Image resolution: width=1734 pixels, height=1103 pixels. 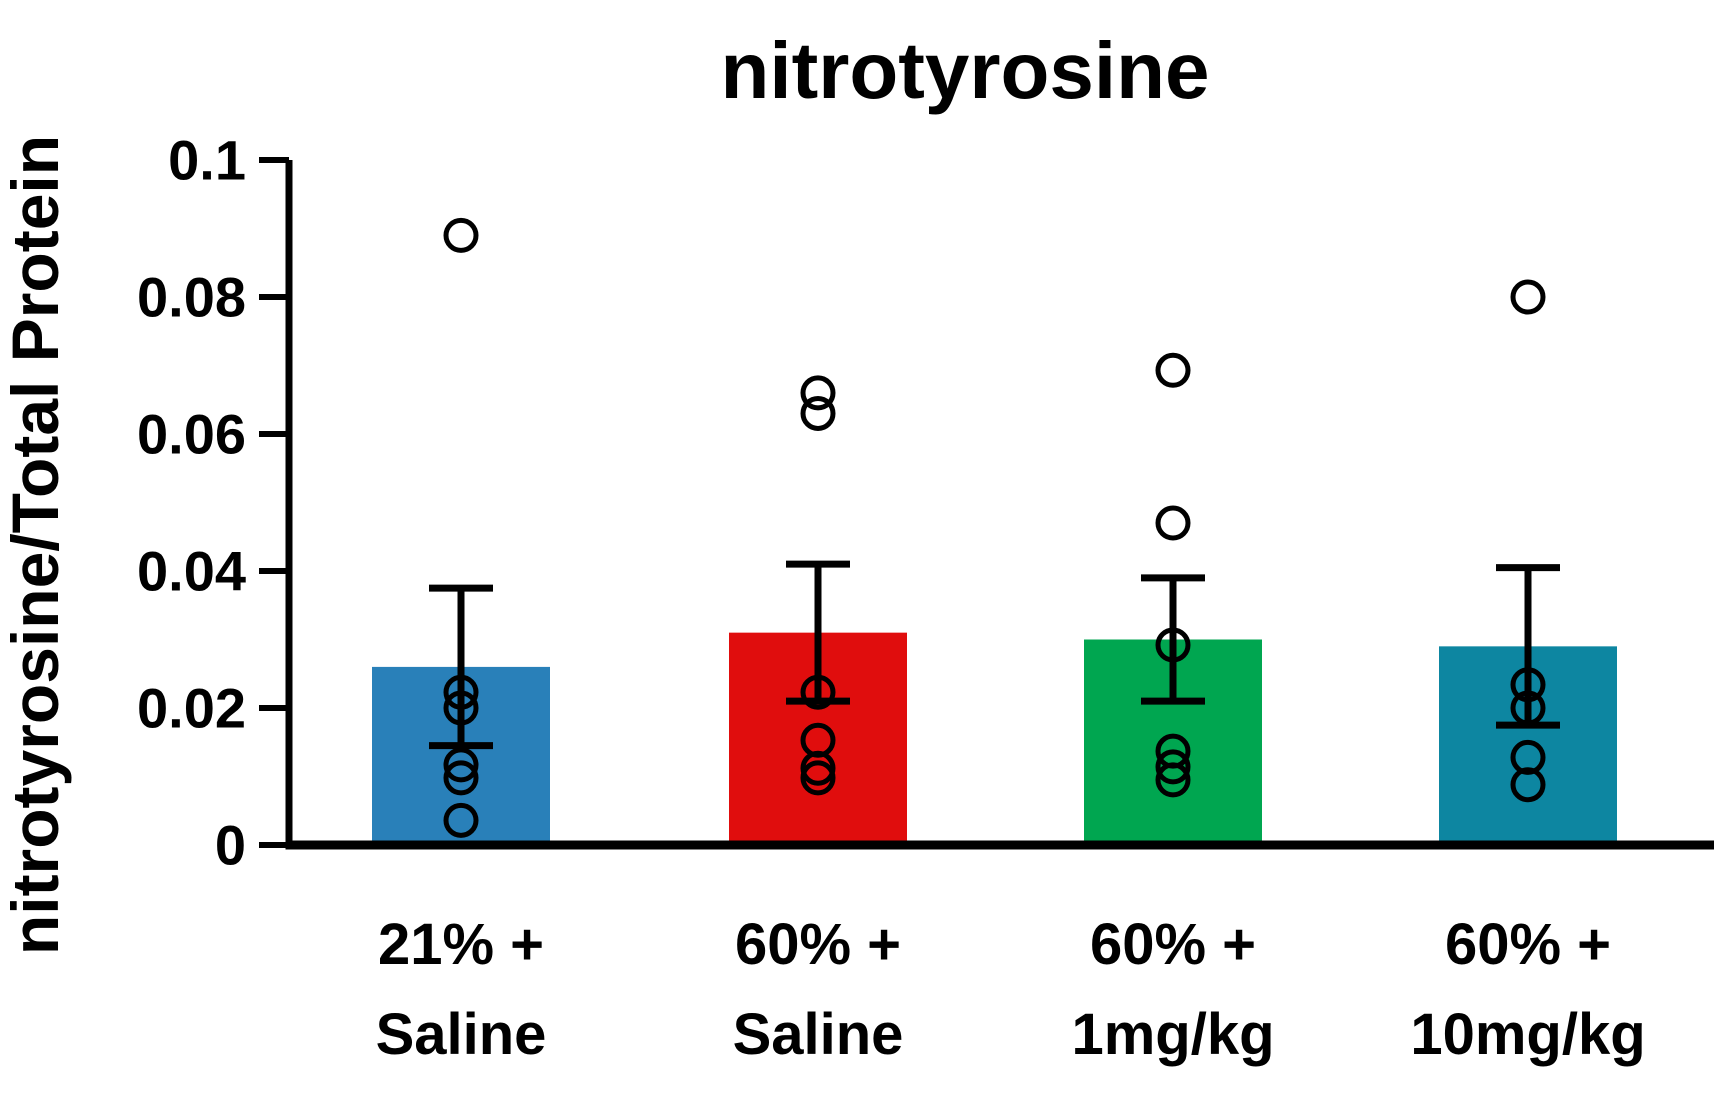 What do you see at coordinates (191, 297) in the screenshot?
I see `y-tick-label: 0.08` at bounding box center [191, 297].